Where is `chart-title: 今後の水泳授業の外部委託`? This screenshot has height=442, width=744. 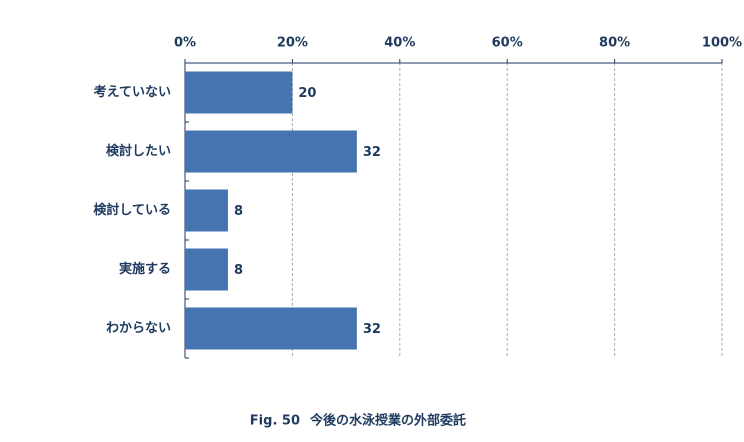 chart-title: 今後の水泳授業の外部委託 is located at coordinates (387, 421).